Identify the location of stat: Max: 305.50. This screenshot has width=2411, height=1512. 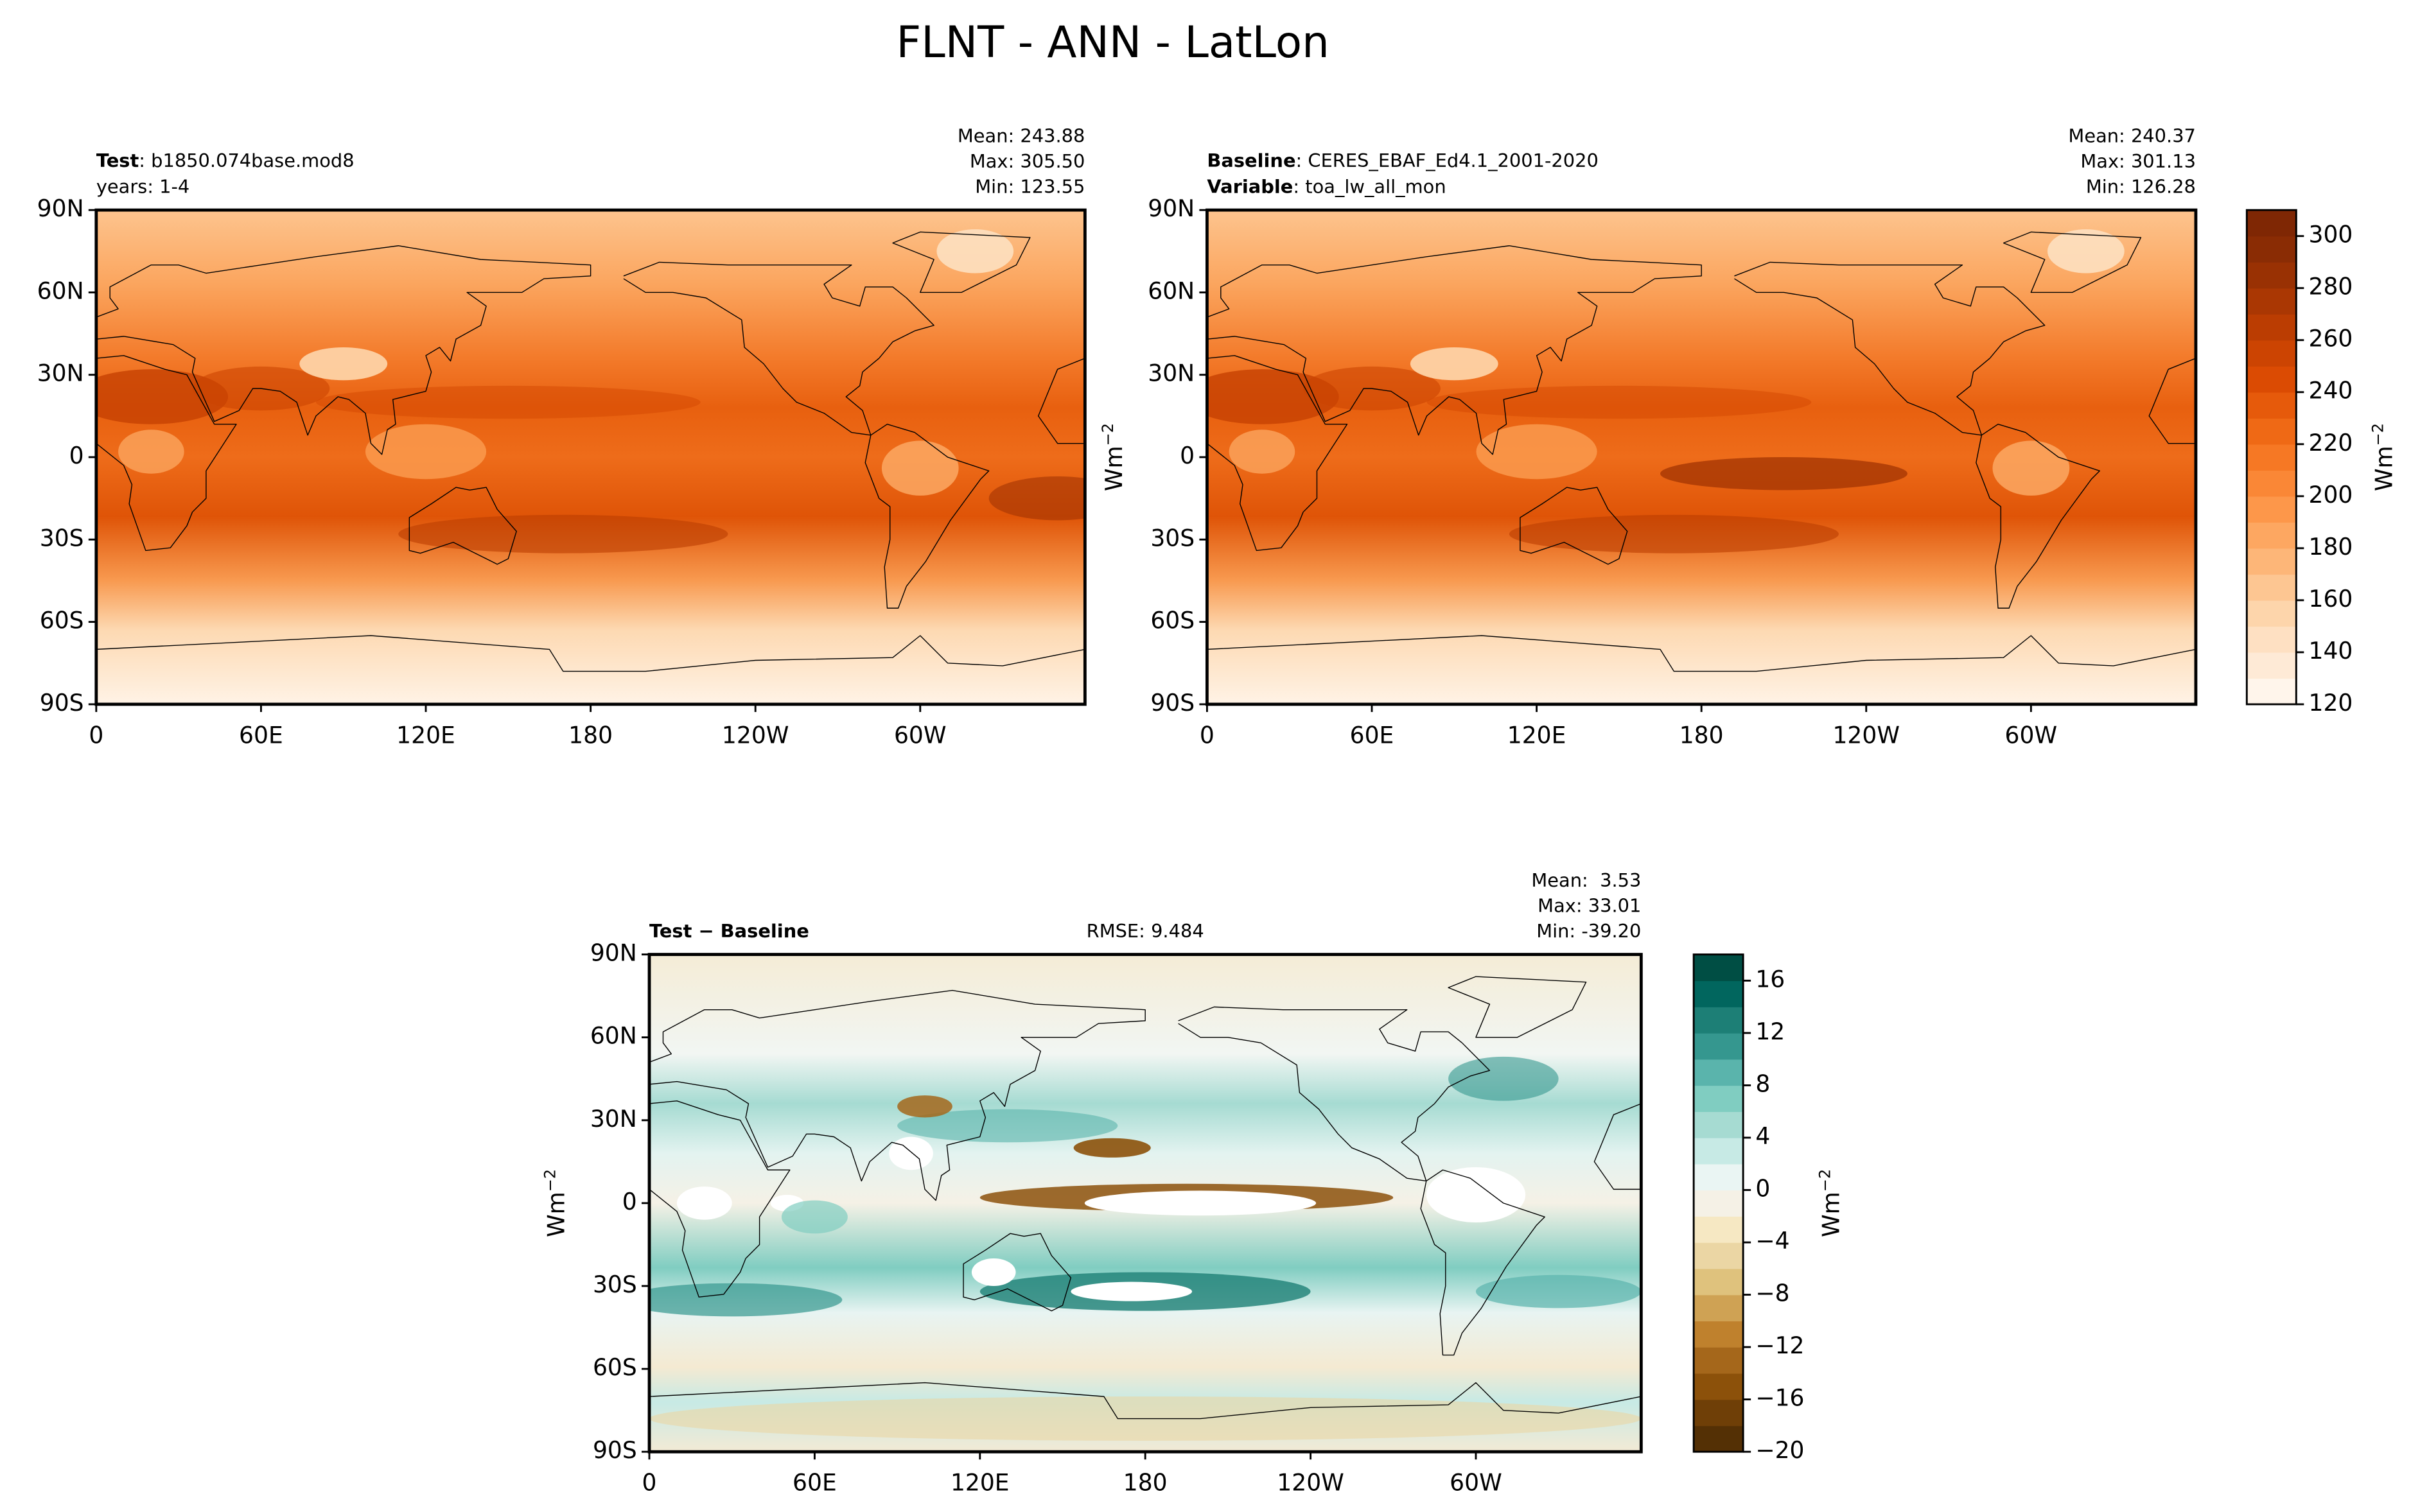
(1027, 161).